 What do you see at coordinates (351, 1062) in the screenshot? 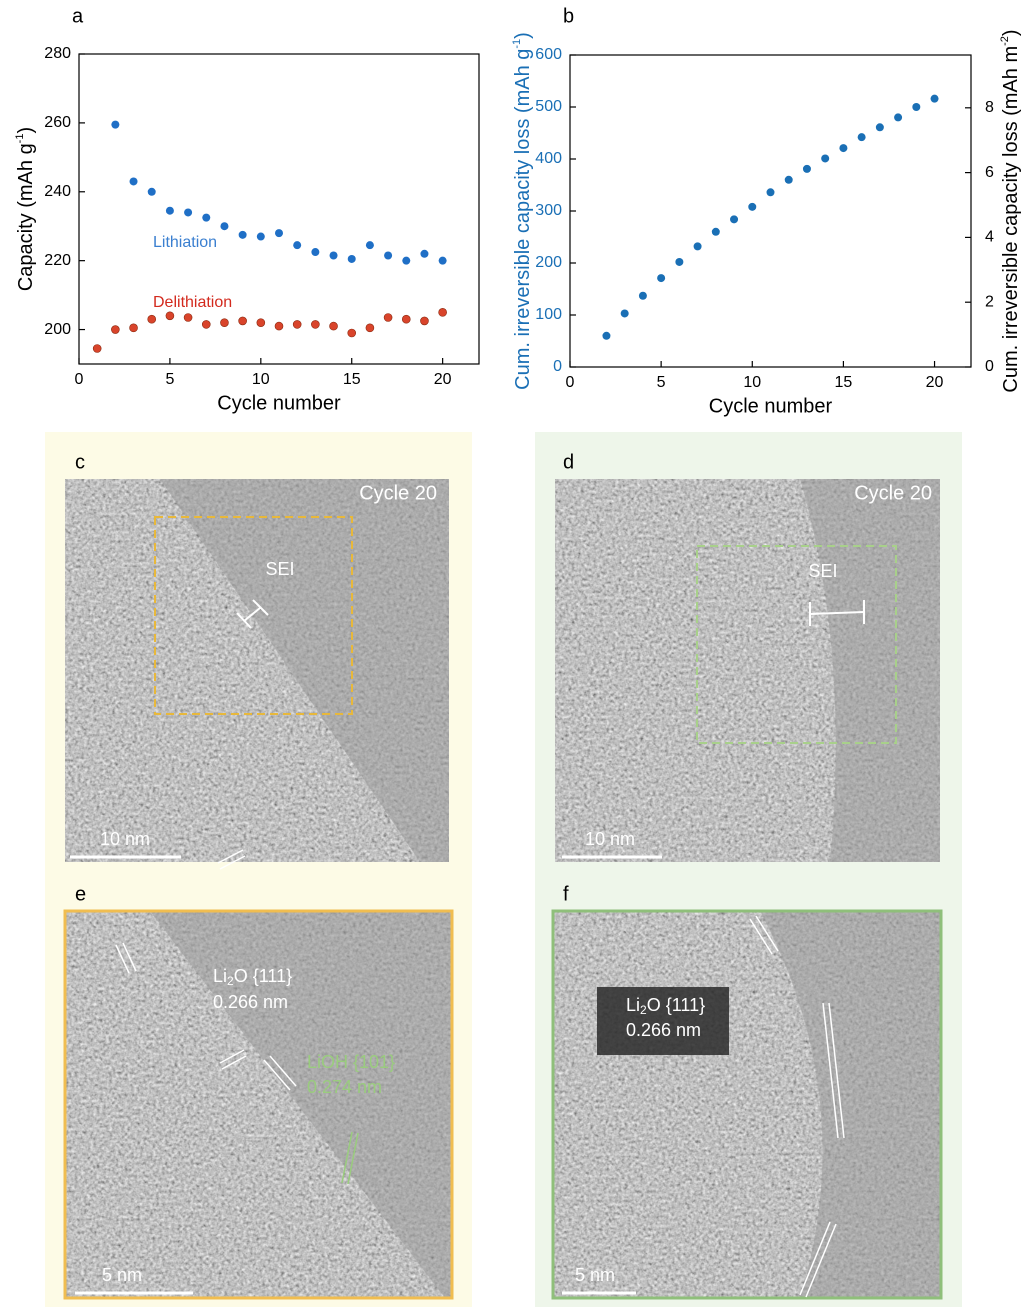
I see `phase-label: LiOH {101}` at bounding box center [351, 1062].